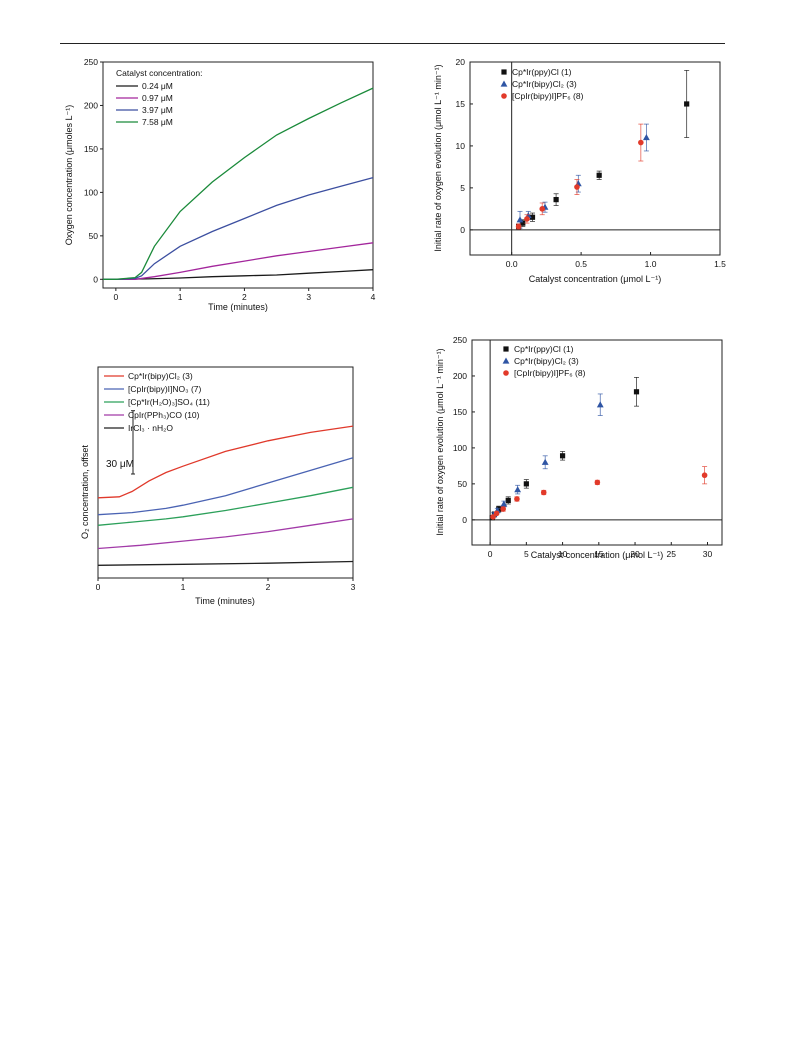 The image size is (785, 1044). Describe the element at coordinates (461, 104) in the screenshot. I see `y-tick-label: 15` at that location.